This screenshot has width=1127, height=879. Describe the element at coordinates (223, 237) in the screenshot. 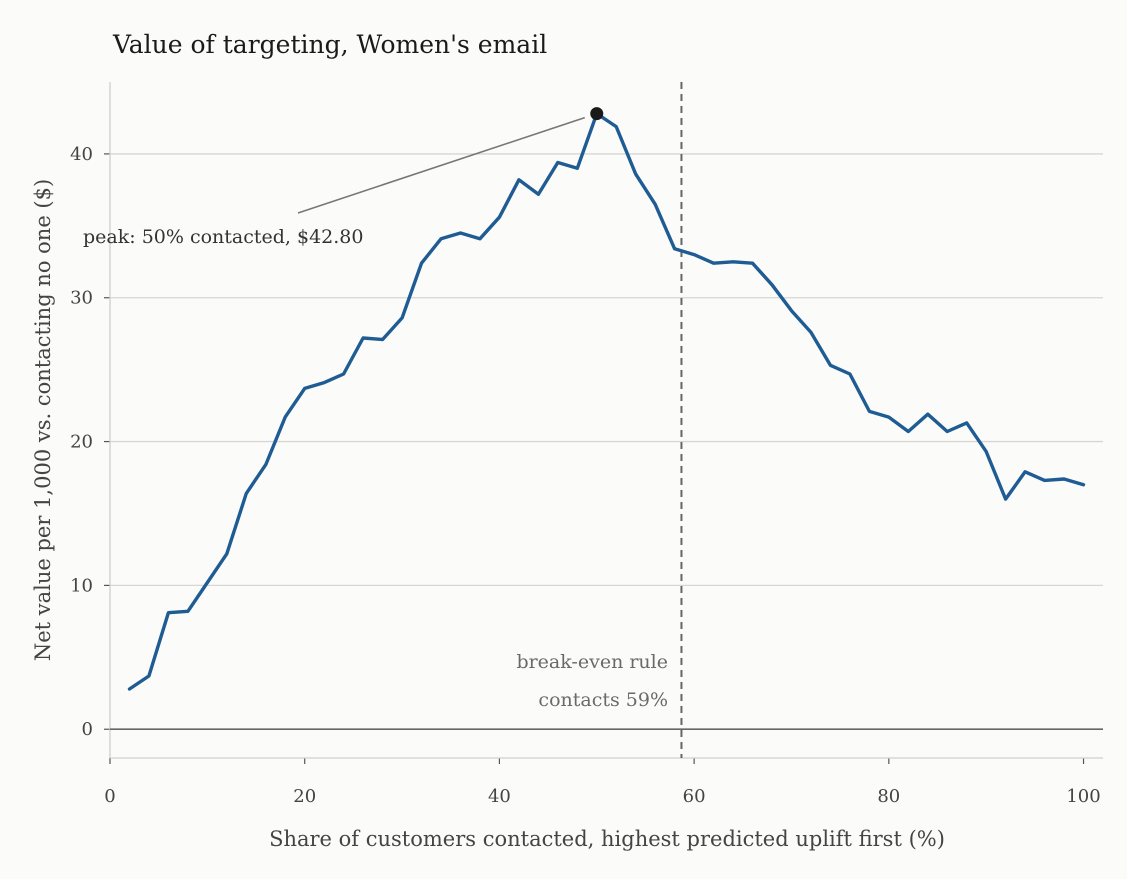

I see `peak-label: peak: 50% contacted, $42.80` at that location.